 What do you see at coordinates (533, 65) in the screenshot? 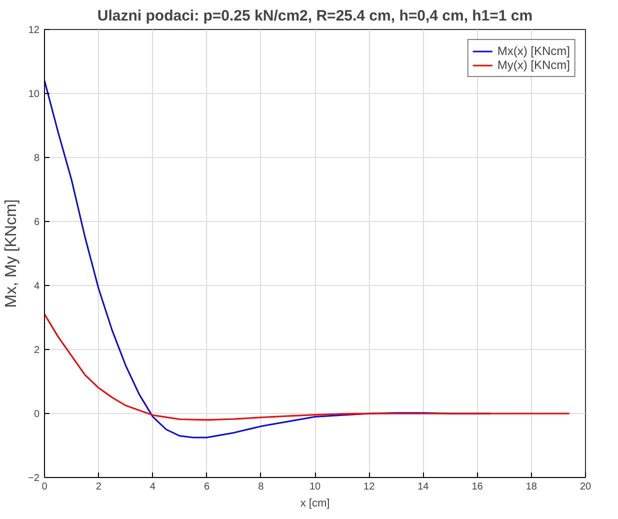
I see `legend-label: My(x) [KNcm]` at bounding box center [533, 65].